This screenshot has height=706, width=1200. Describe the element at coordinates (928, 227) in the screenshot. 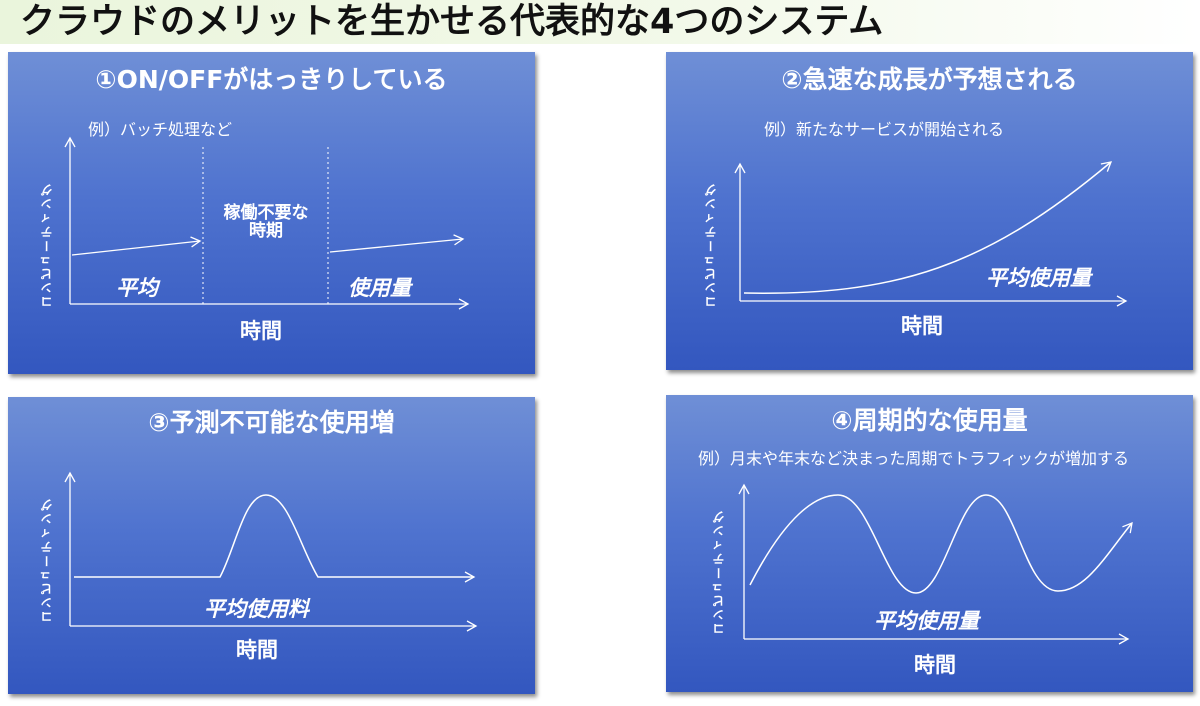

I see `growth-curve` at that location.